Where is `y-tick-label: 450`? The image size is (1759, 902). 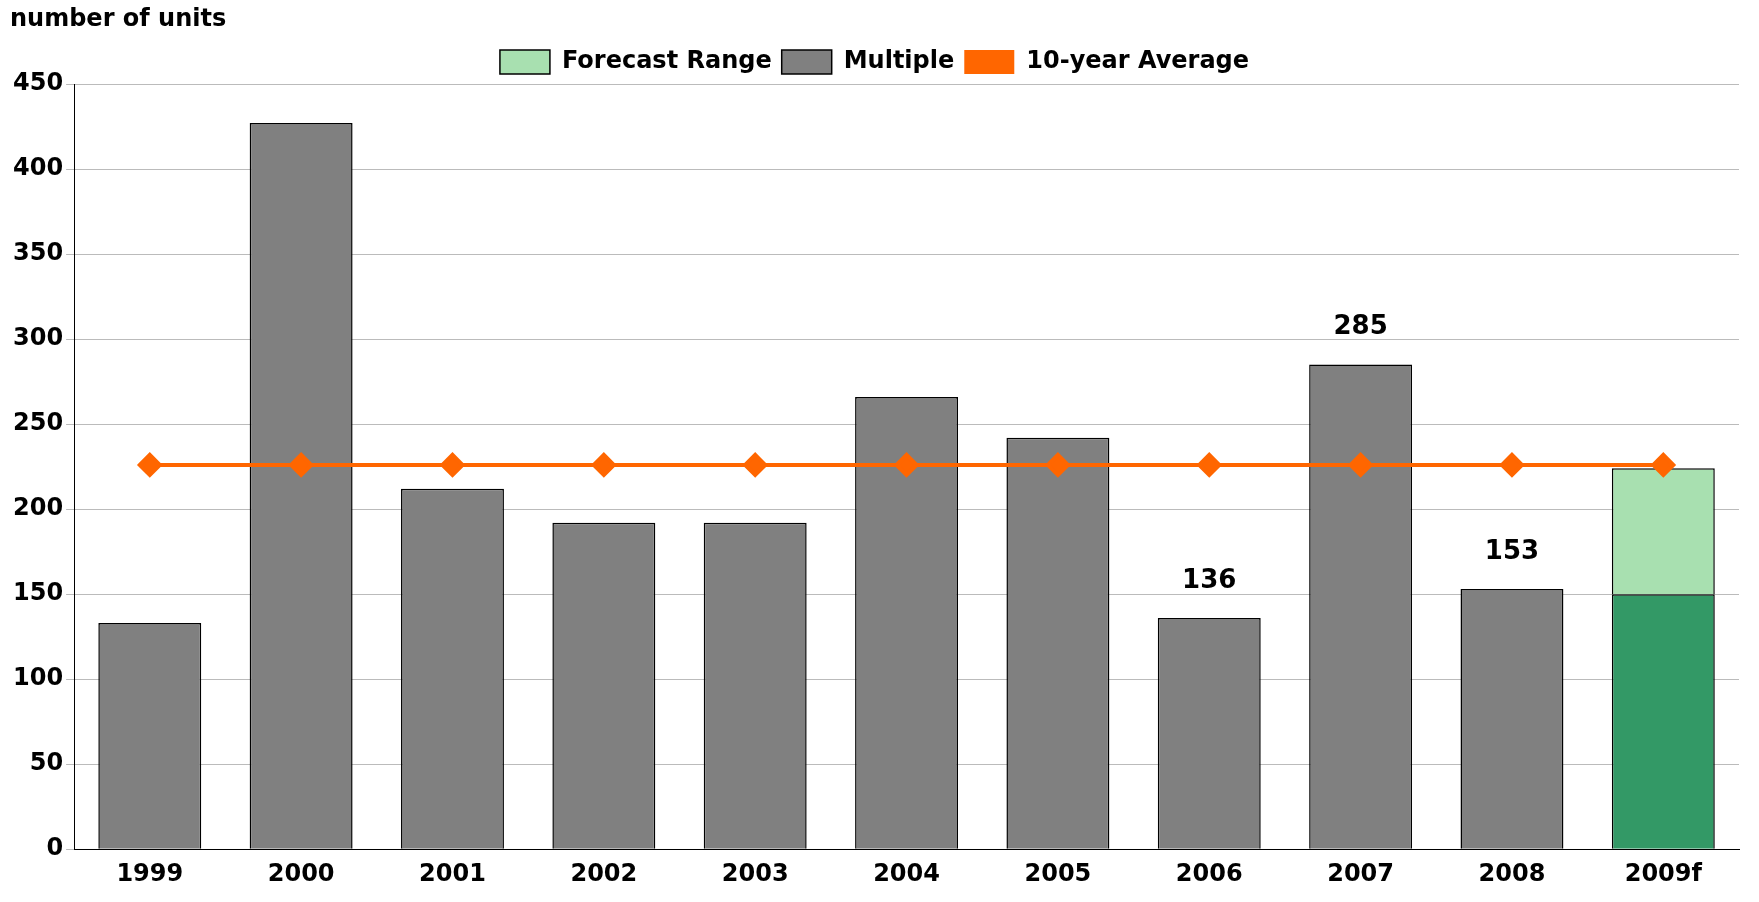 y-tick-label: 450 is located at coordinates (38, 82).